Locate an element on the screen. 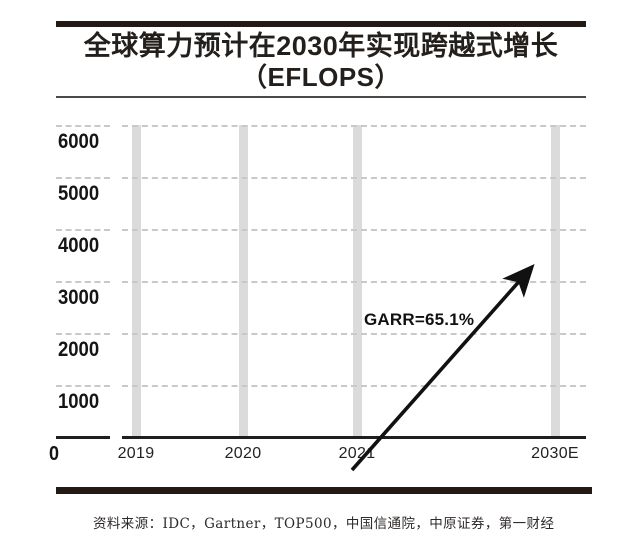 This screenshot has width=640, height=551. y-axis-tick-label: 5000 is located at coordinates (79, 193).